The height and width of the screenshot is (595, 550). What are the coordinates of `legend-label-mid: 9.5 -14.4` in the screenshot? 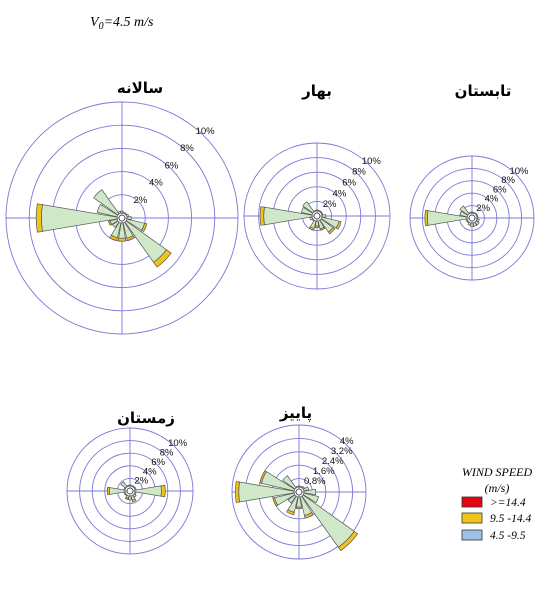 It's located at (510, 519).